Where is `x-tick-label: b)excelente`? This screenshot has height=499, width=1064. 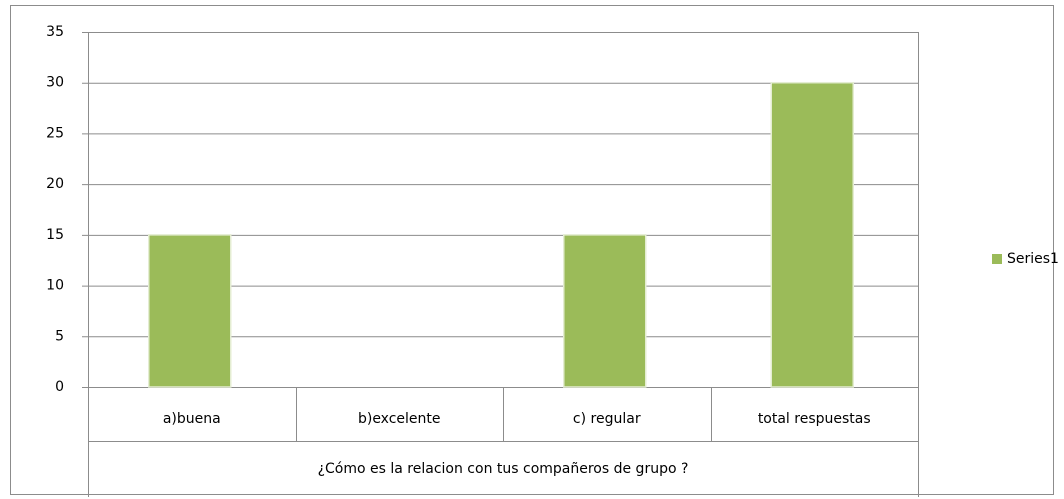 x-tick-label: b)excelente is located at coordinates (399, 419).